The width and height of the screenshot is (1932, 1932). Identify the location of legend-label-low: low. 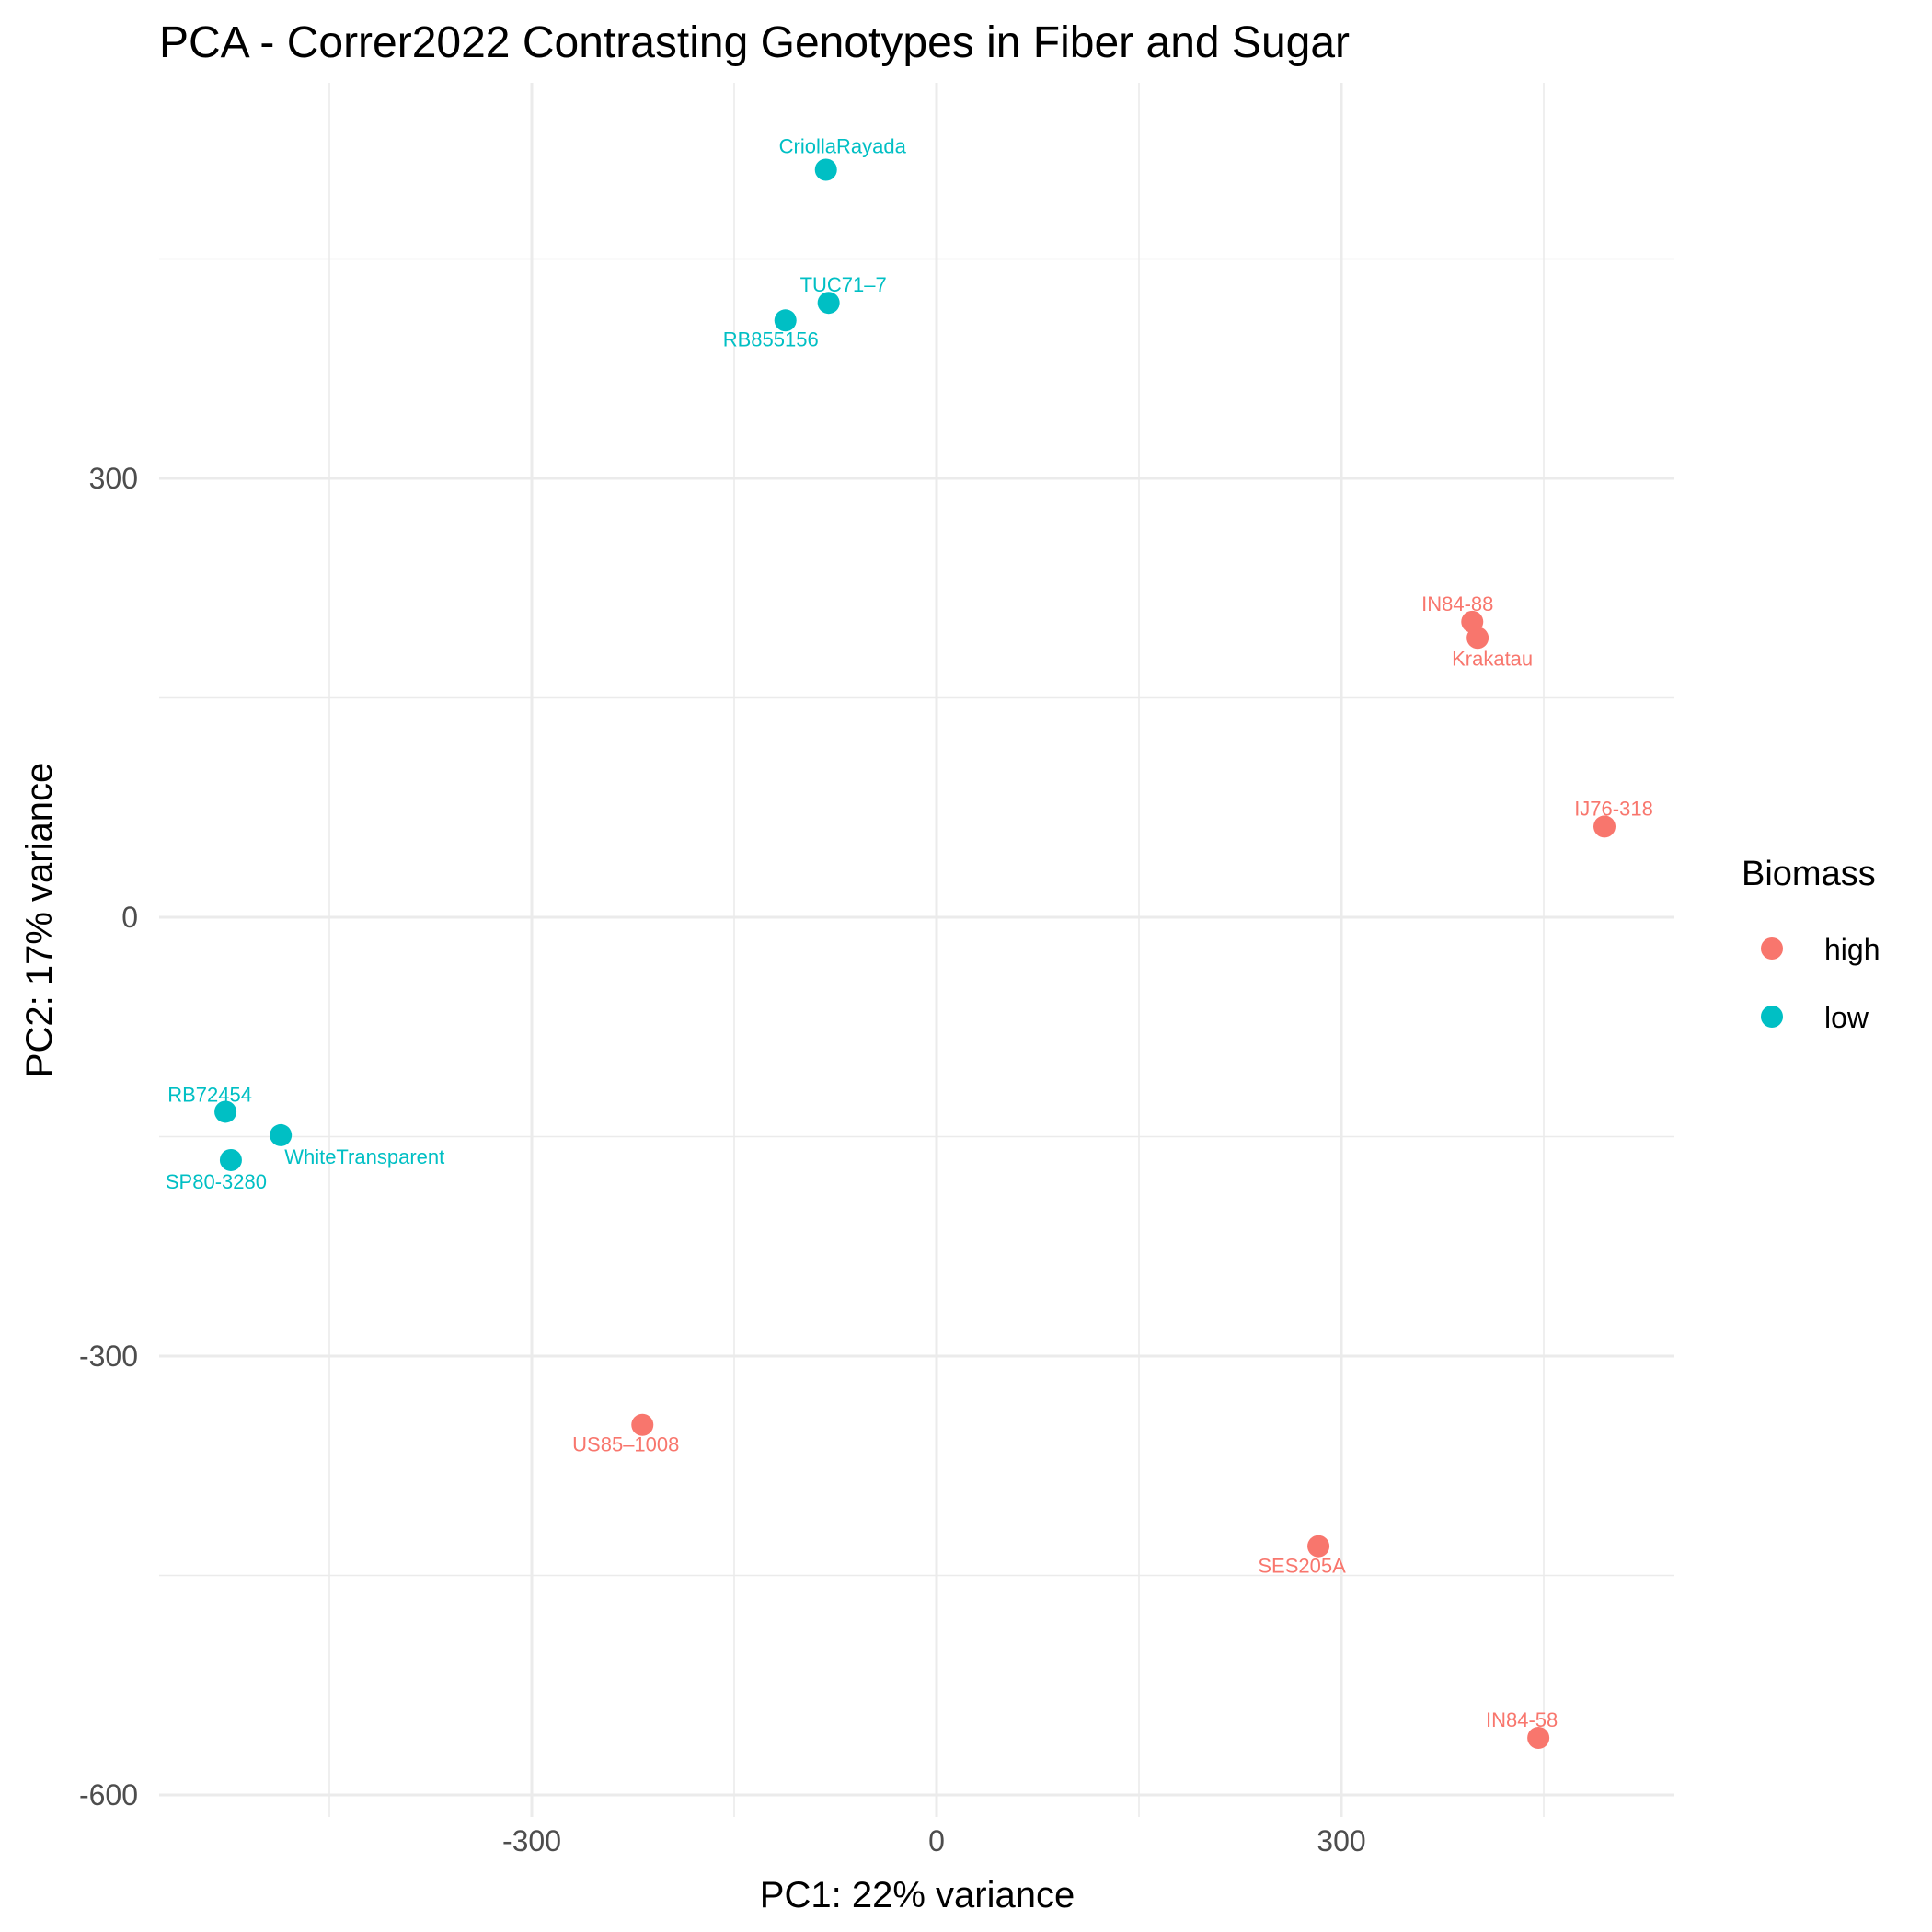
(1846, 1018).